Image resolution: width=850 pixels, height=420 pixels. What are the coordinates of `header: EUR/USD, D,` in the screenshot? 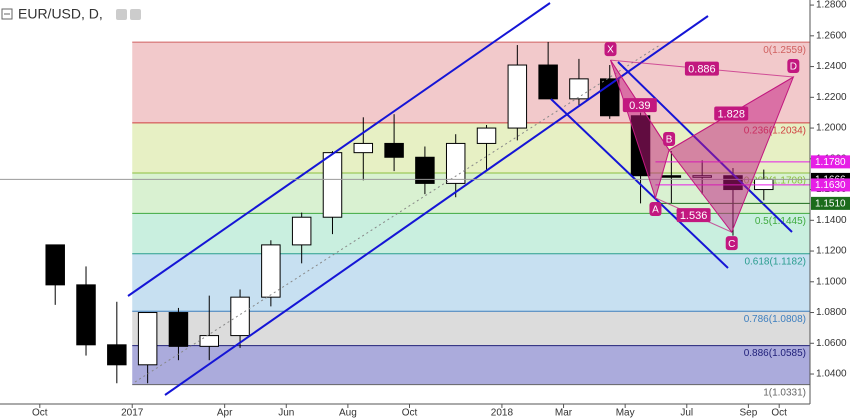 It's located at (71, 14).